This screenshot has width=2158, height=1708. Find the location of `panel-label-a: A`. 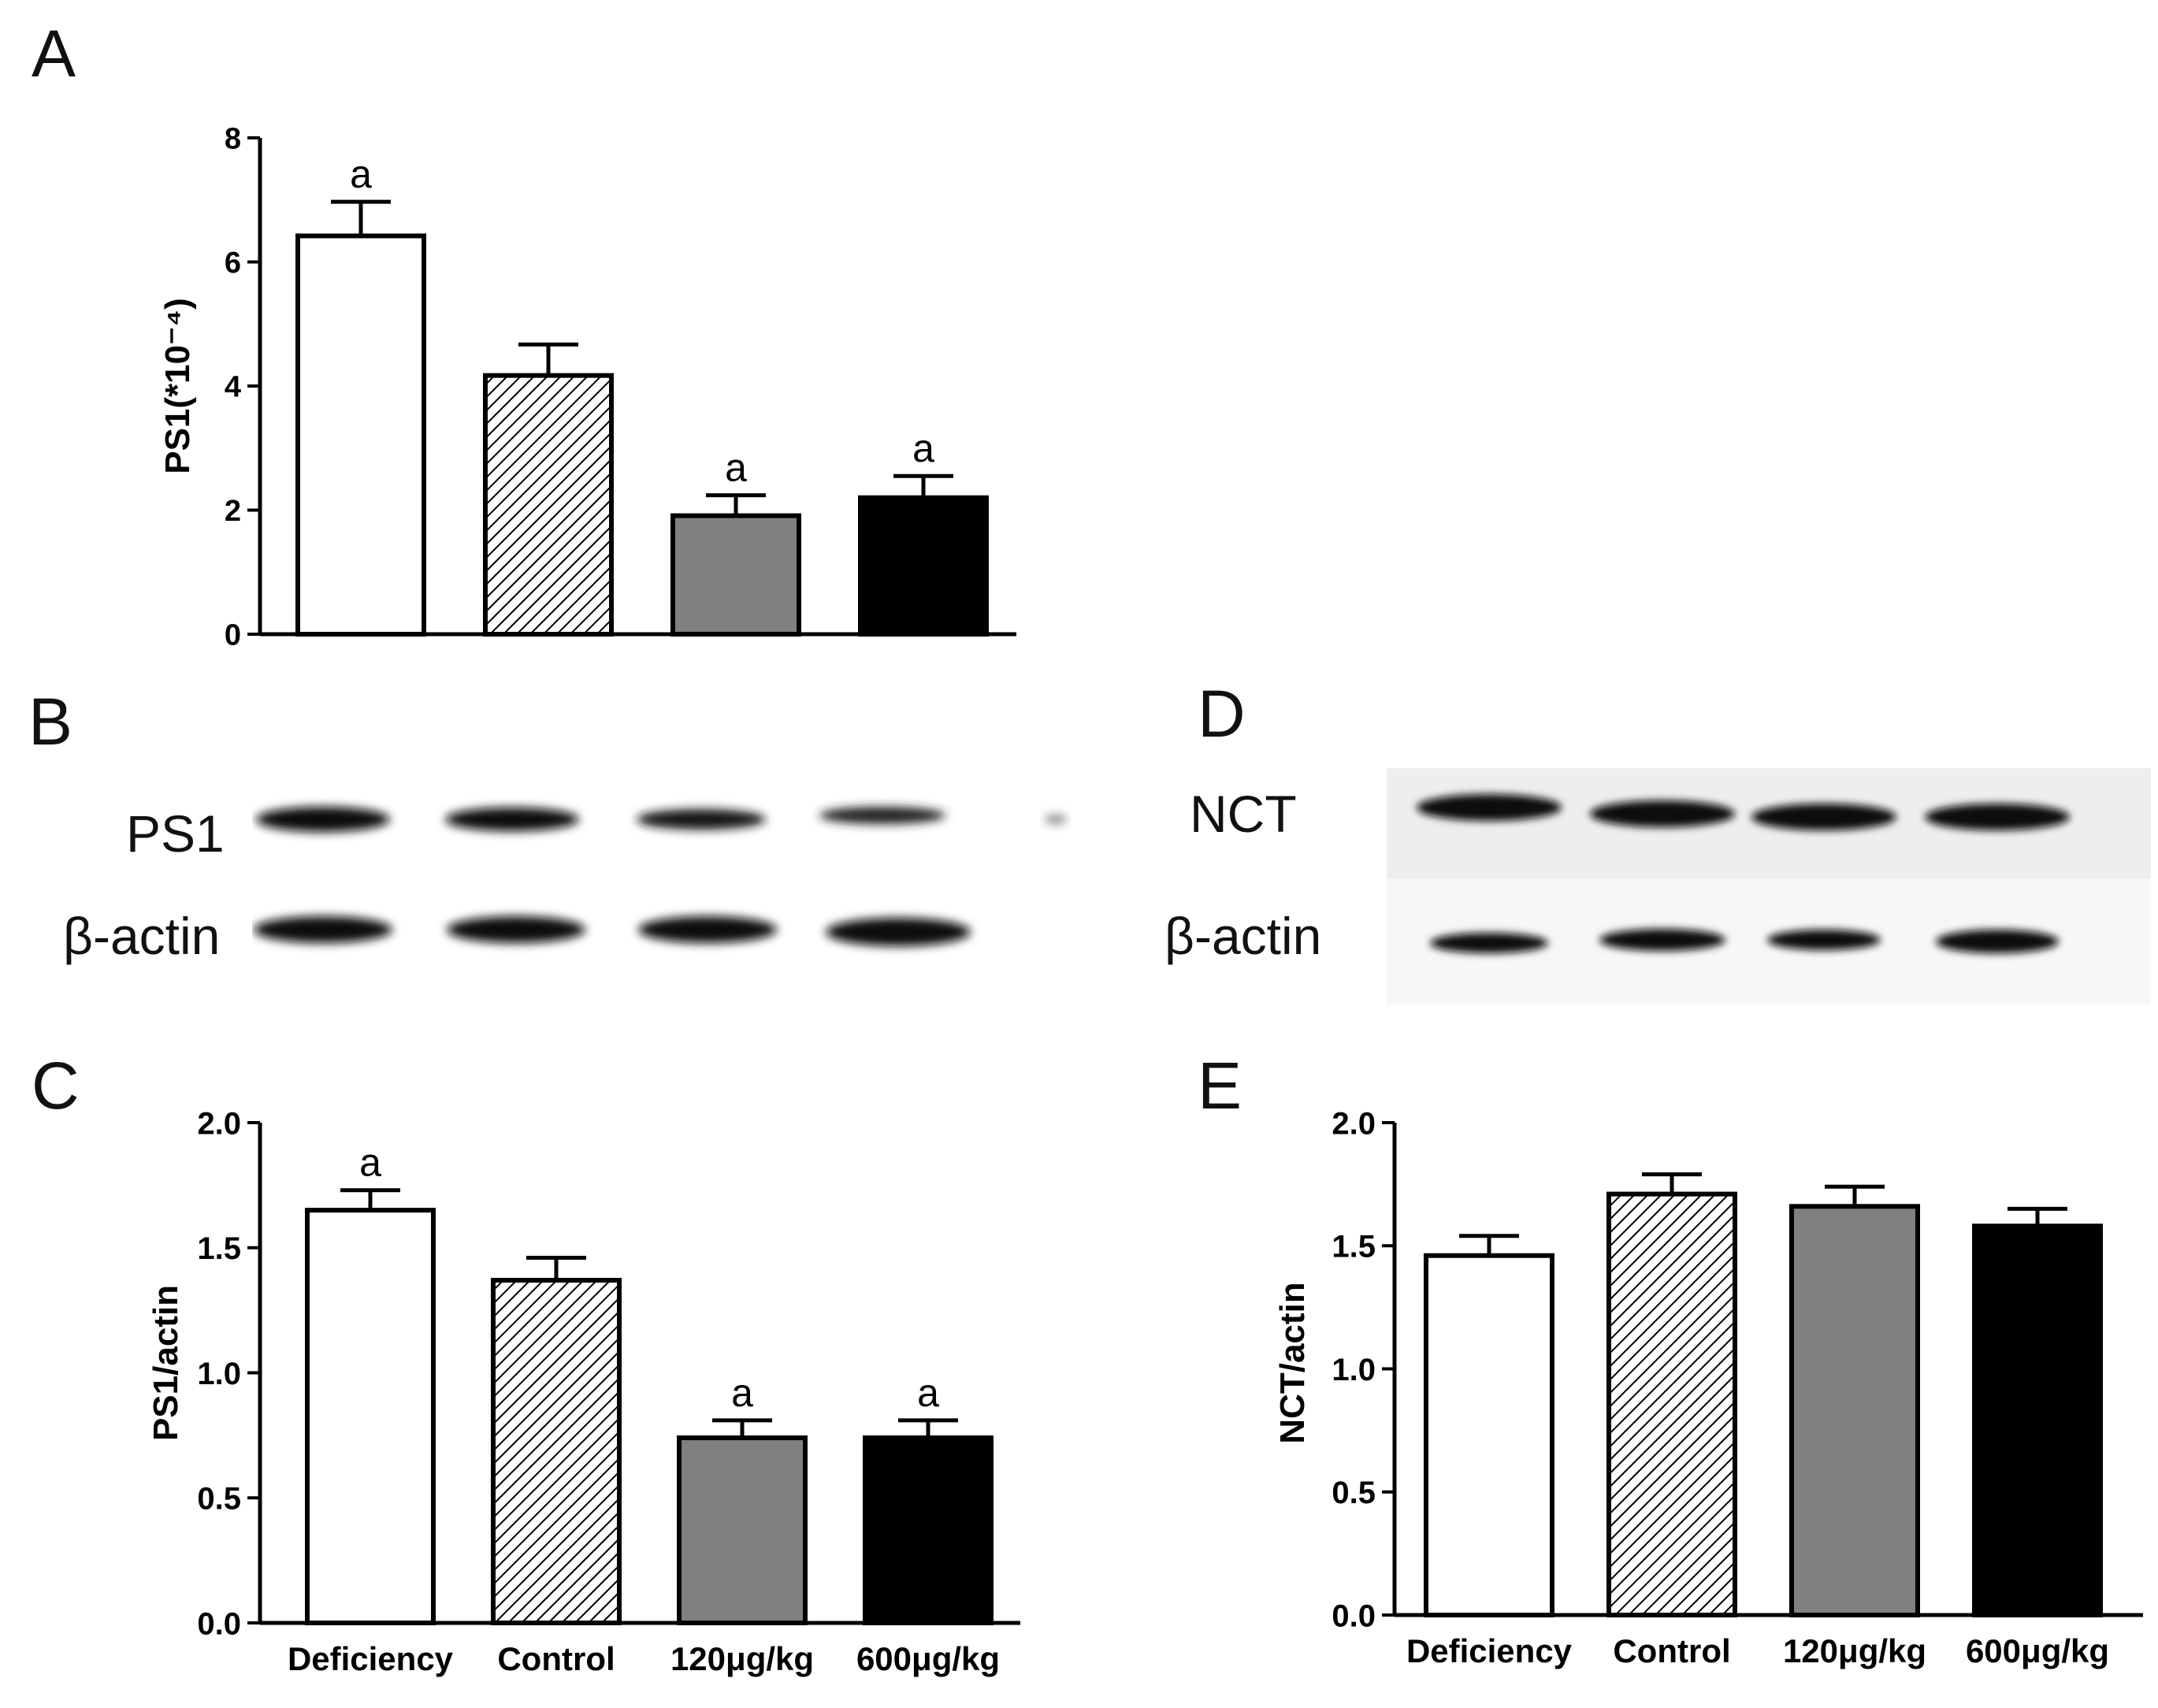

panel-label-a: A is located at coordinates (54, 54).